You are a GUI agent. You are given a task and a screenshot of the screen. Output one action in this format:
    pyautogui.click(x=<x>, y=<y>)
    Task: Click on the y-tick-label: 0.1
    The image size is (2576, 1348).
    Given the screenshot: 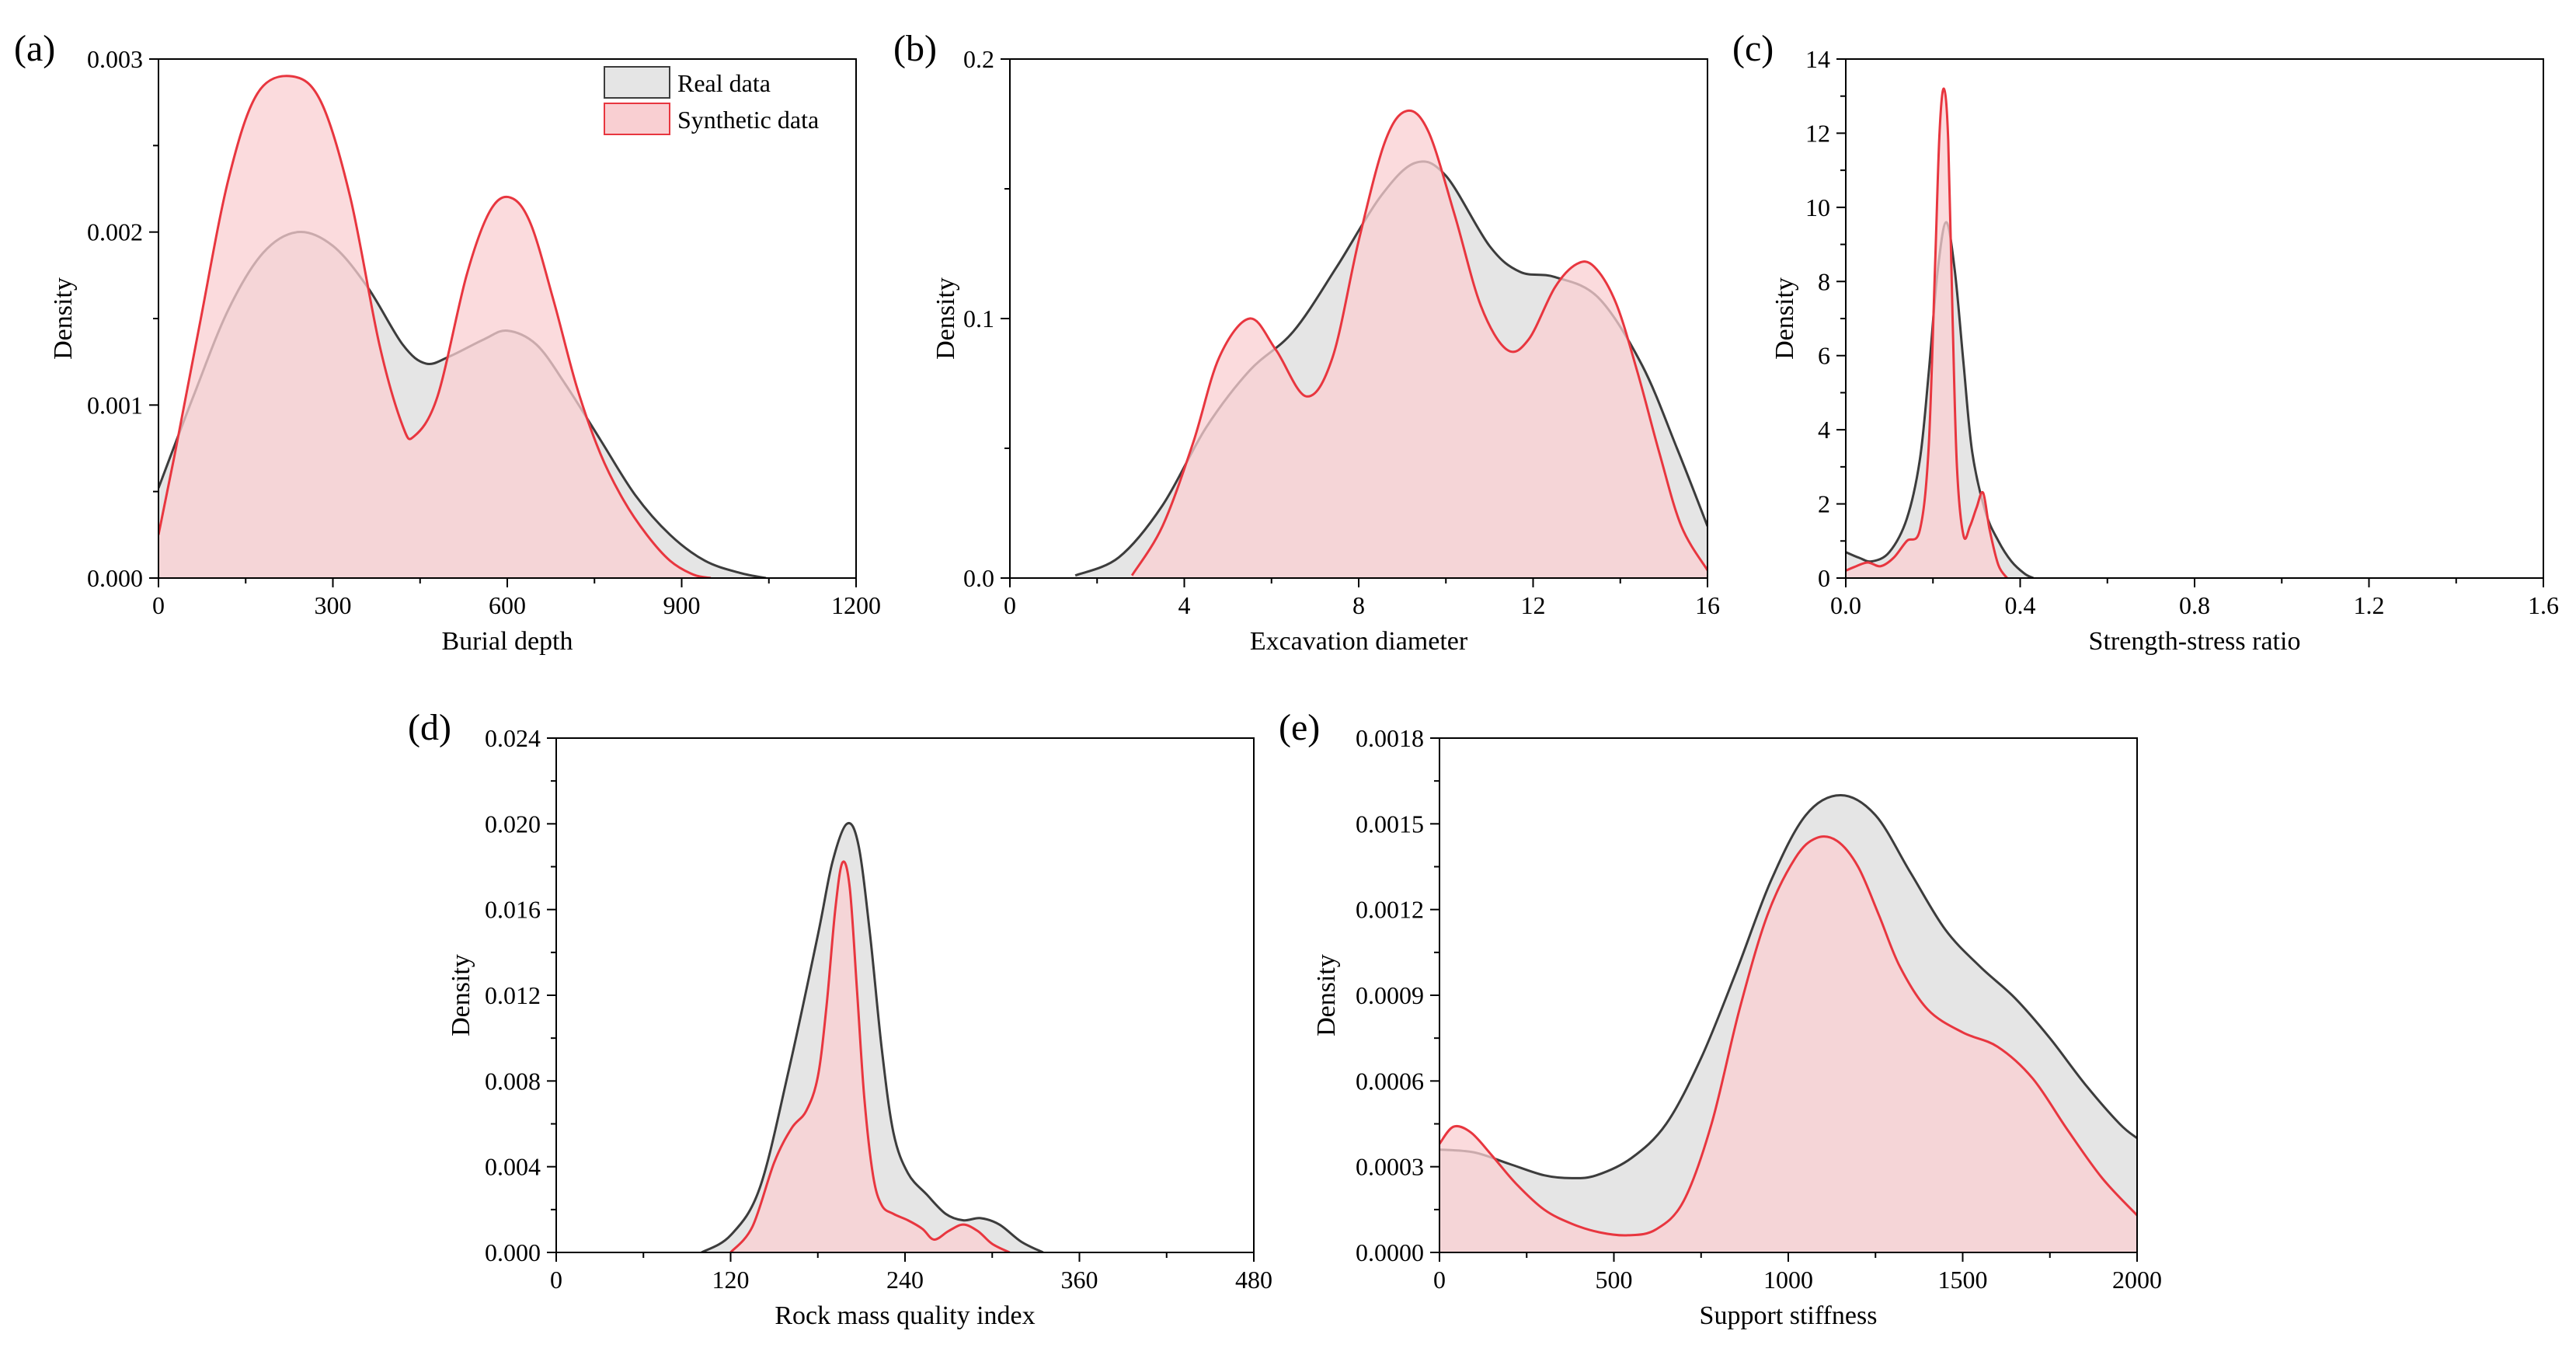 What is the action you would take?
    pyautogui.click(x=979, y=319)
    